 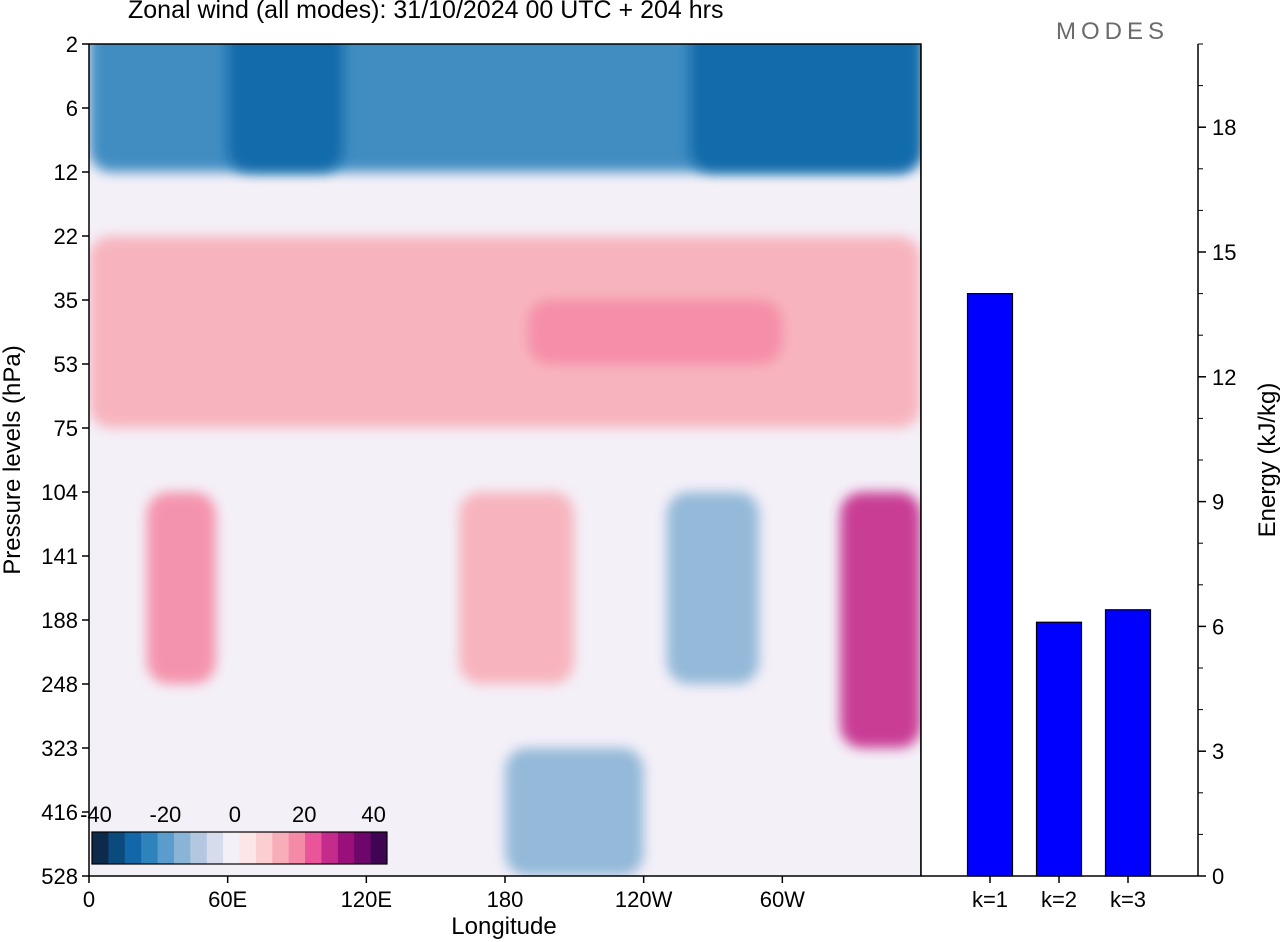 What do you see at coordinates (96, 814) in the screenshot?
I see `colorbar-label: -40` at bounding box center [96, 814].